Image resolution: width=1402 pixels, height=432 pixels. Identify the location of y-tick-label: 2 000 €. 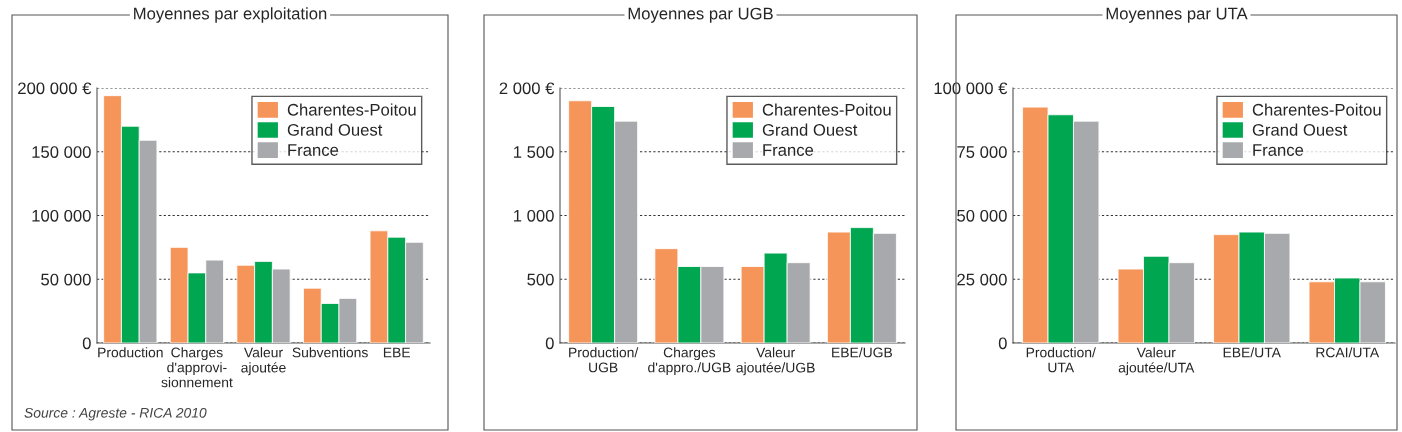
(527, 88).